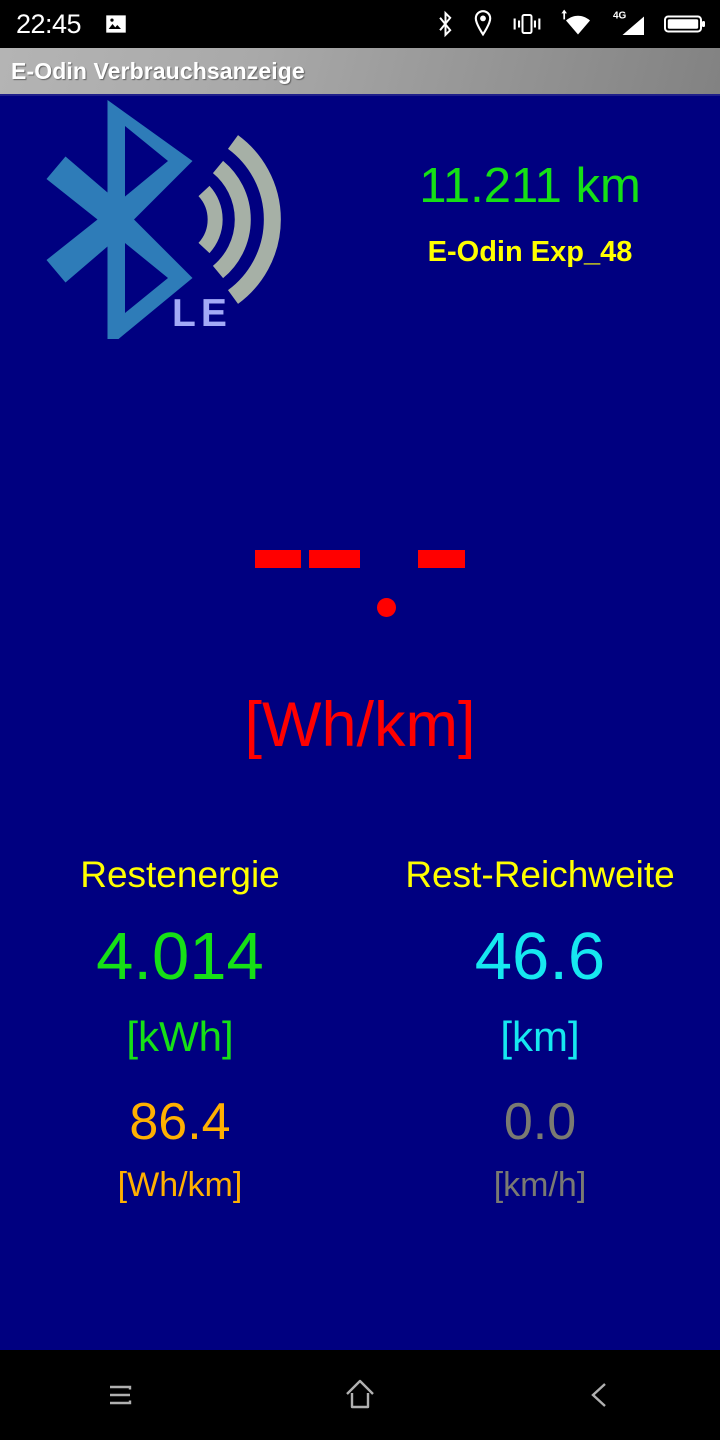  I want to click on metric-sub-value: 0.0, so click(540, 1122).